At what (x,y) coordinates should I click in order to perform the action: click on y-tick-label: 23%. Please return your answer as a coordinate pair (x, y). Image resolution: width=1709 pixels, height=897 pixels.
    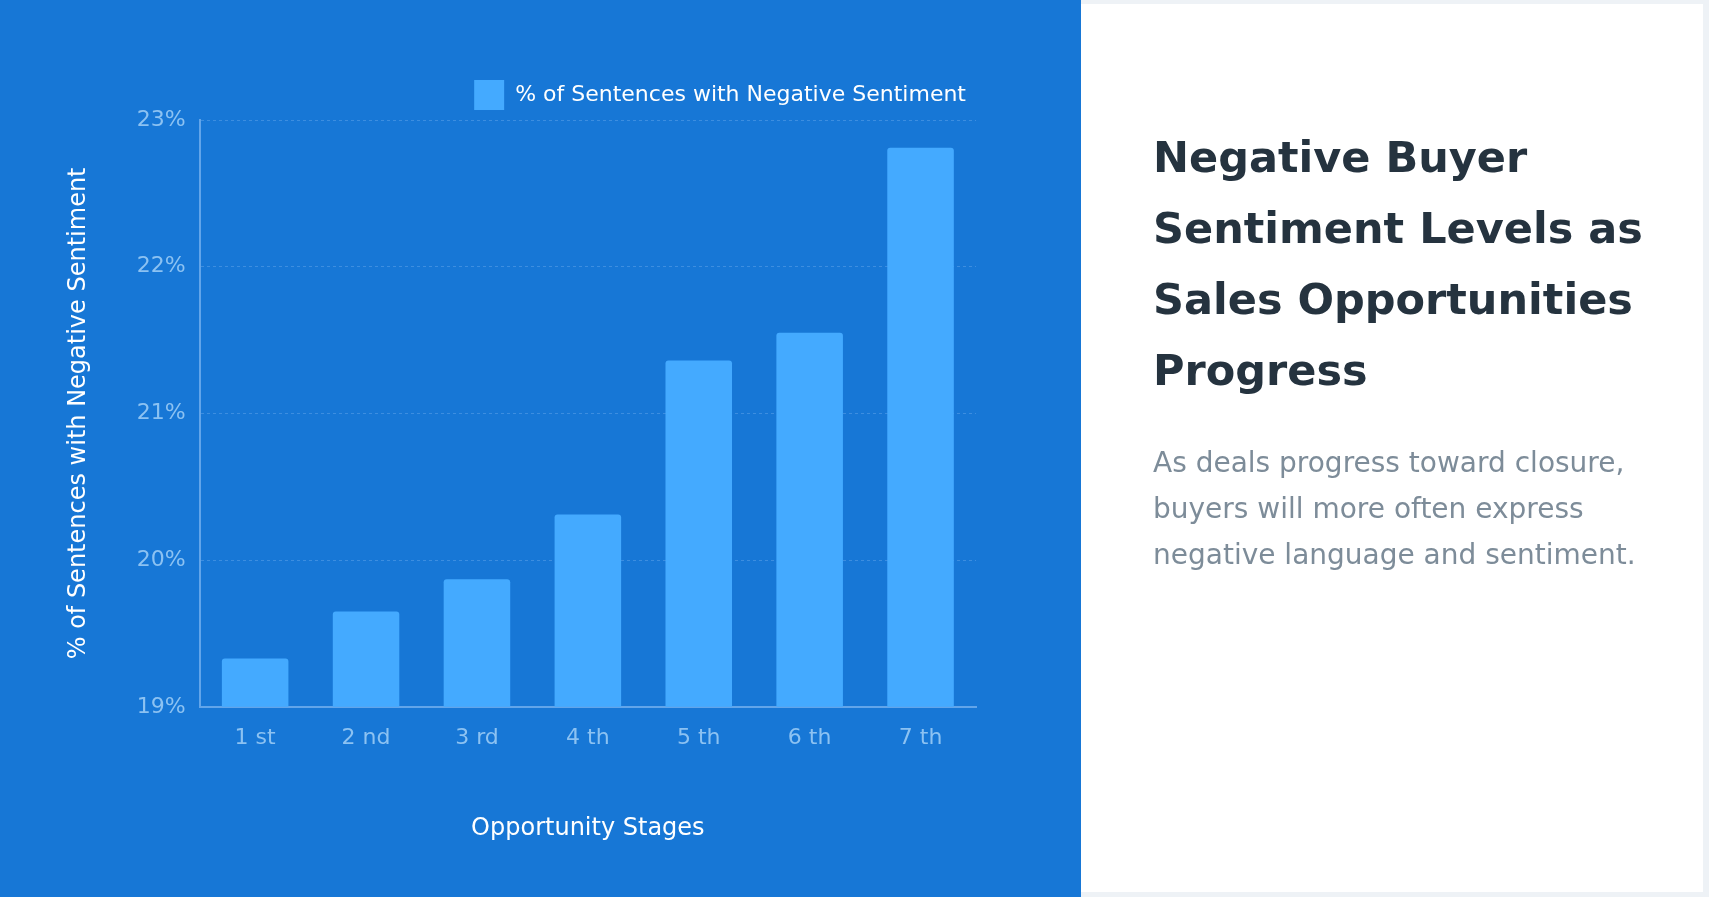
    Looking at the image, I should click on (161, 118).